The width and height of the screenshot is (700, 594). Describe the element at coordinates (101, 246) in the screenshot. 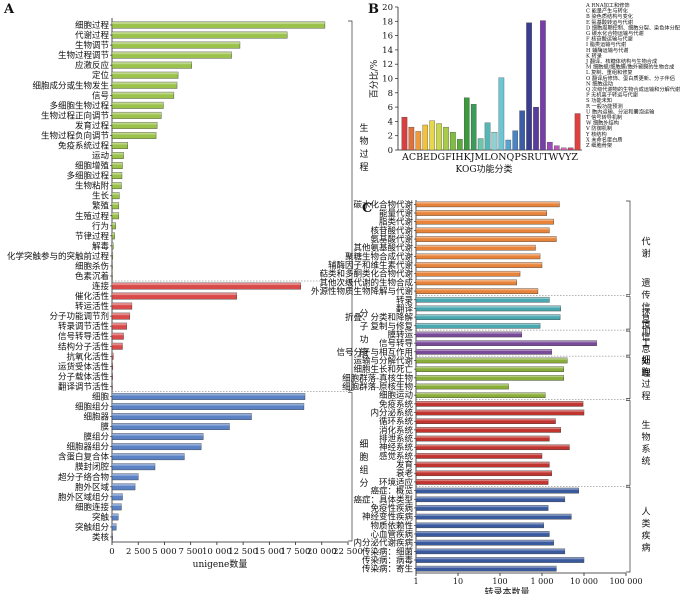

I see `category-label-a: 解毒` at that location.